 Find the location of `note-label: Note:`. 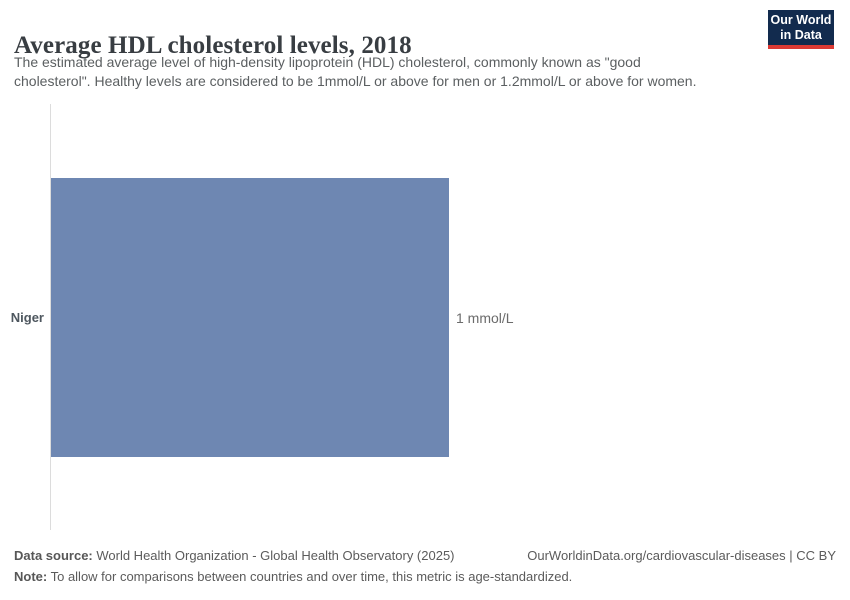

note-label: Note: is located at coordinates (31, 576).